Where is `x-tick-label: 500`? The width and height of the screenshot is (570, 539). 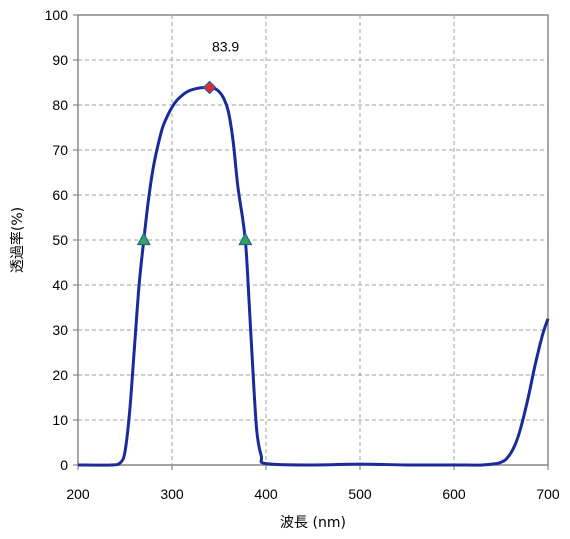 x-tick-label: 500 is located at coordinates (360, 494).